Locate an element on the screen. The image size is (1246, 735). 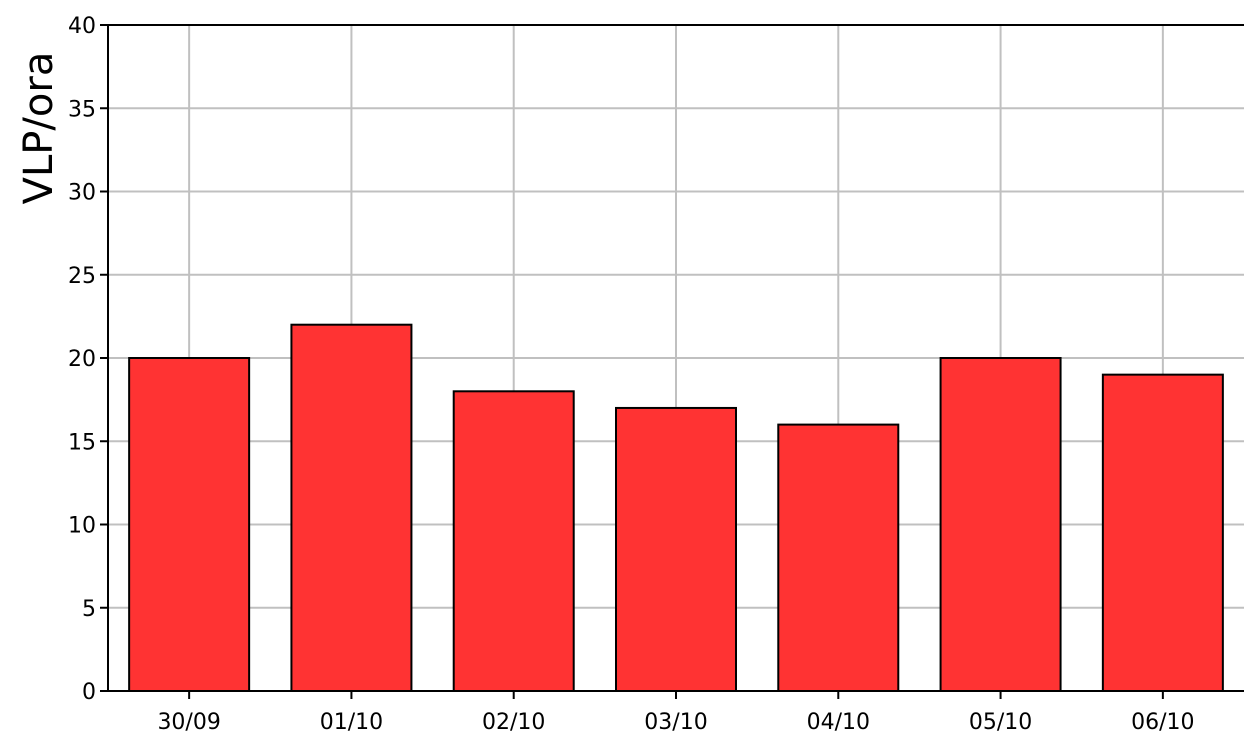
x-tick-label: 30/09 is located at coordinates (188, 722).